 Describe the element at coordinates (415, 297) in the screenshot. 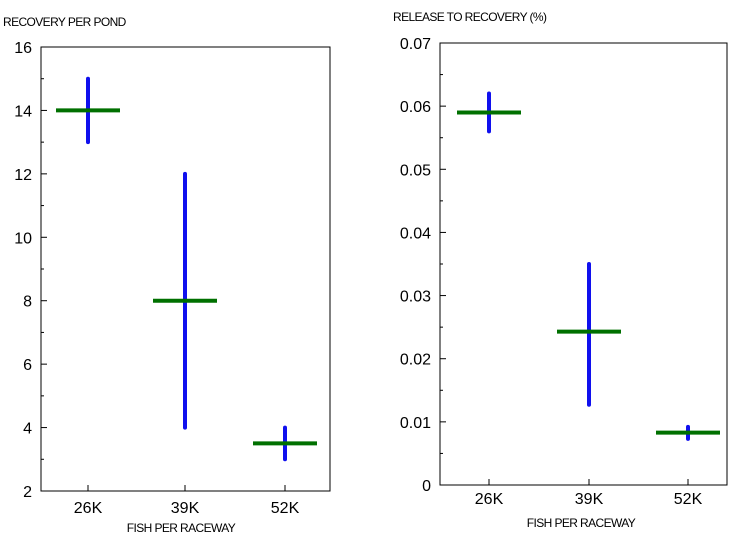

I see `y-tick-label: 0.03` at that location.